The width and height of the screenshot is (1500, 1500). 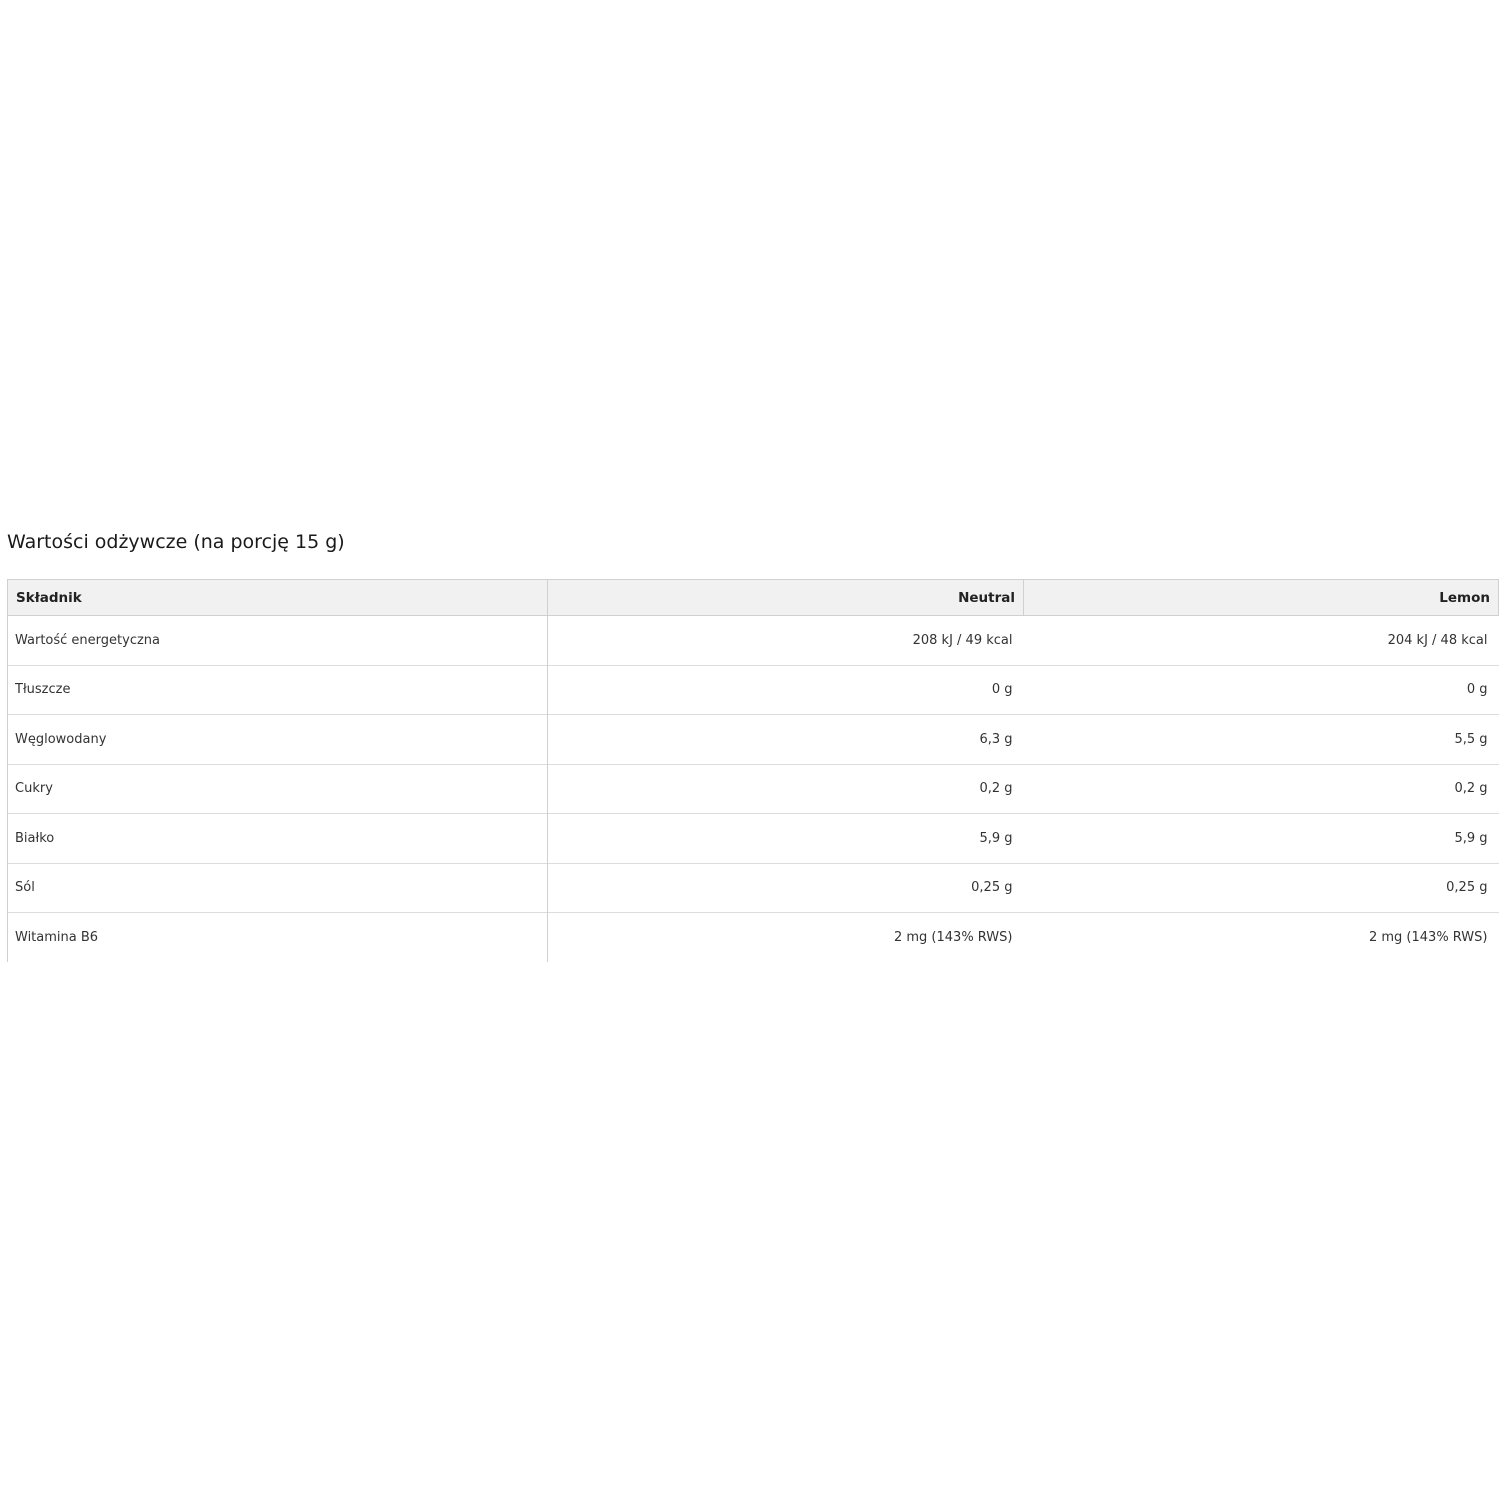 I want to click on table-row: Sól 0,25 g 0,25 g, so click(x=753, y=887).